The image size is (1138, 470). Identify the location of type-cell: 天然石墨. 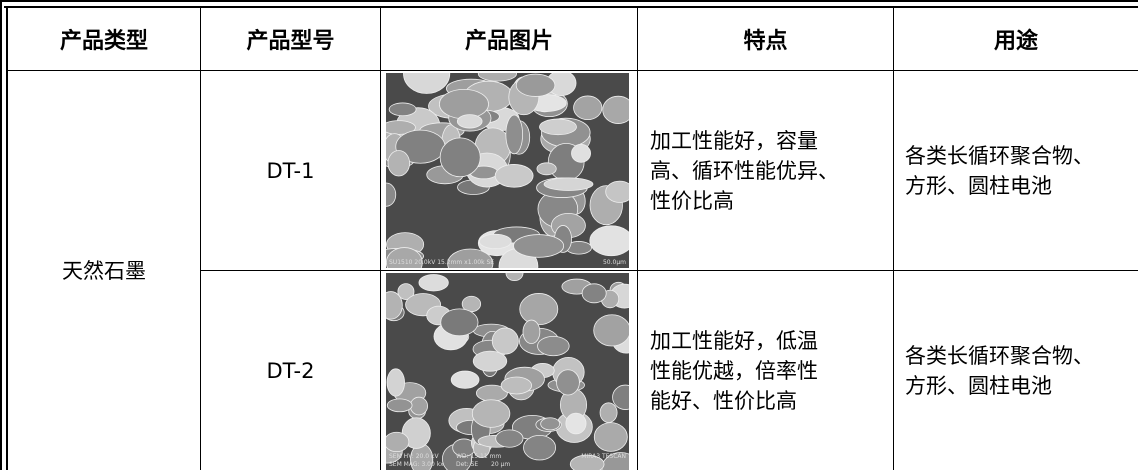
(104, 270).